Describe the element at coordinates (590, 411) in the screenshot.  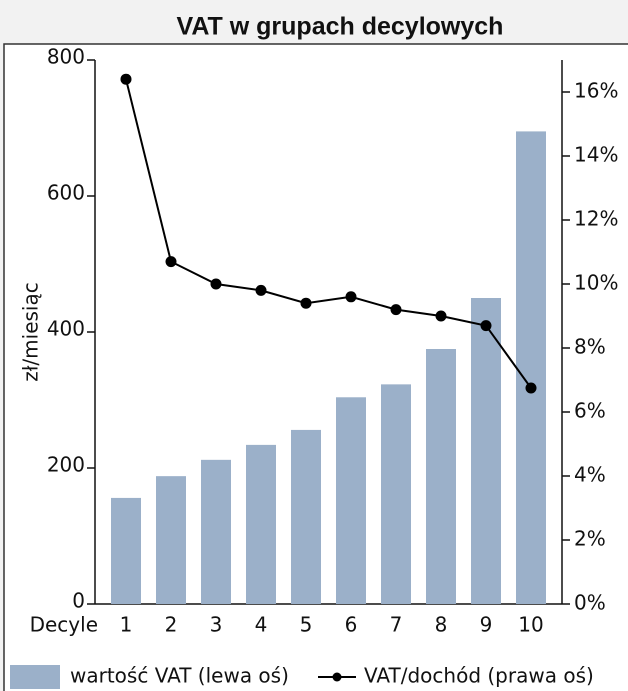
I see `y2-tick-label: 6%` at that location.